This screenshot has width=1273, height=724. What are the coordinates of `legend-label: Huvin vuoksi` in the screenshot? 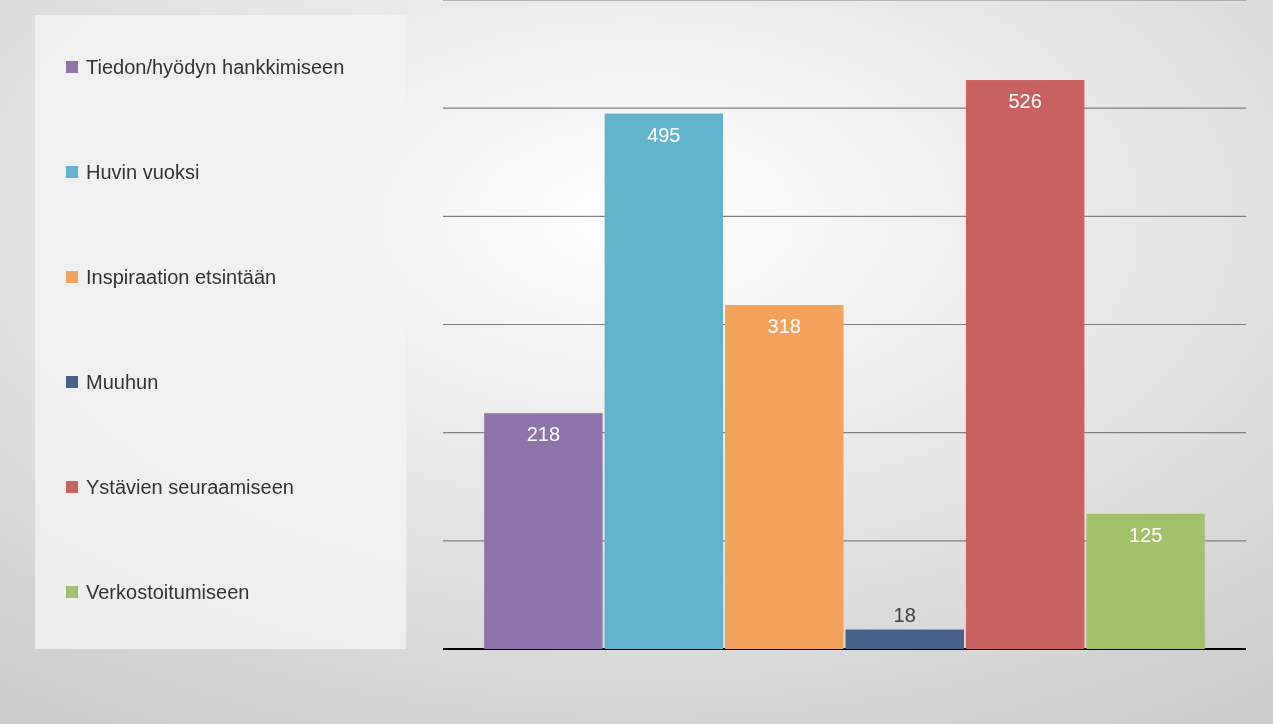 It's located at (143, 172).